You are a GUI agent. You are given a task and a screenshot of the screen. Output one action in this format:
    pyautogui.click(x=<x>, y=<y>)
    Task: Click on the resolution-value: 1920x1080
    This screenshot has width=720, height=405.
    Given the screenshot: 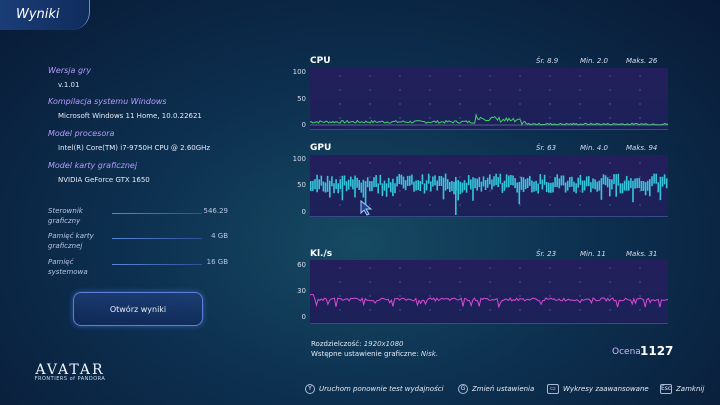 What is the action you would take?
    pyautogui.click(x=383, y=344)
    